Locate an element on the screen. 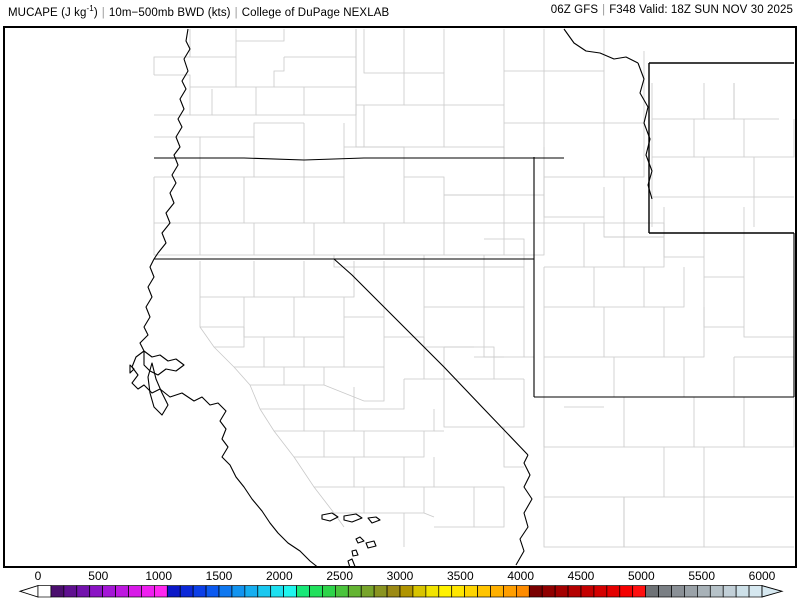  colorbar-tick-label: 5500 is located at coordinates (702, 576).